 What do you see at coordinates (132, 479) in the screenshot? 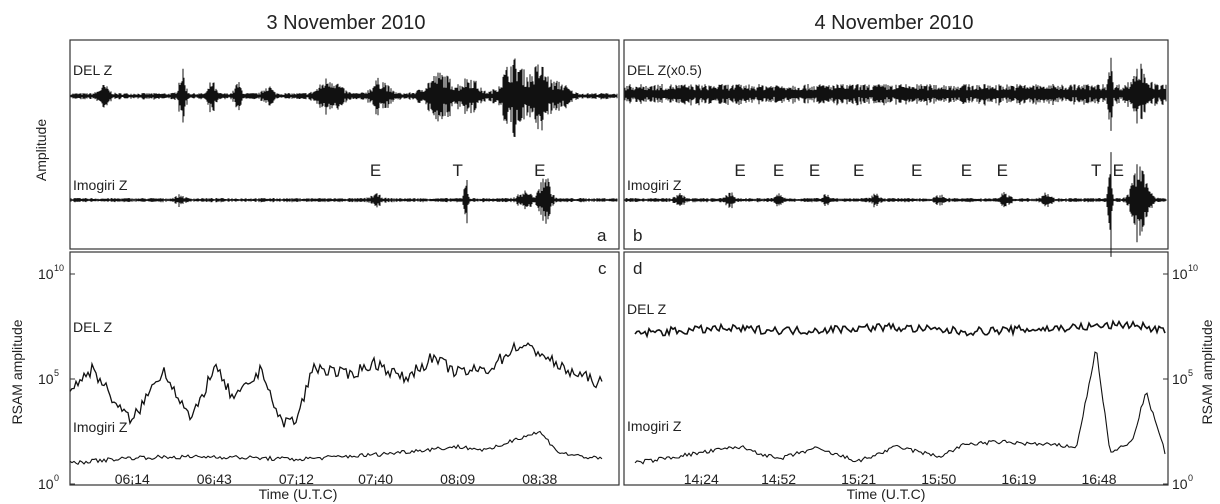
I see `panel-c-xtick-0: 06:14` at bounding box center [132, 479].